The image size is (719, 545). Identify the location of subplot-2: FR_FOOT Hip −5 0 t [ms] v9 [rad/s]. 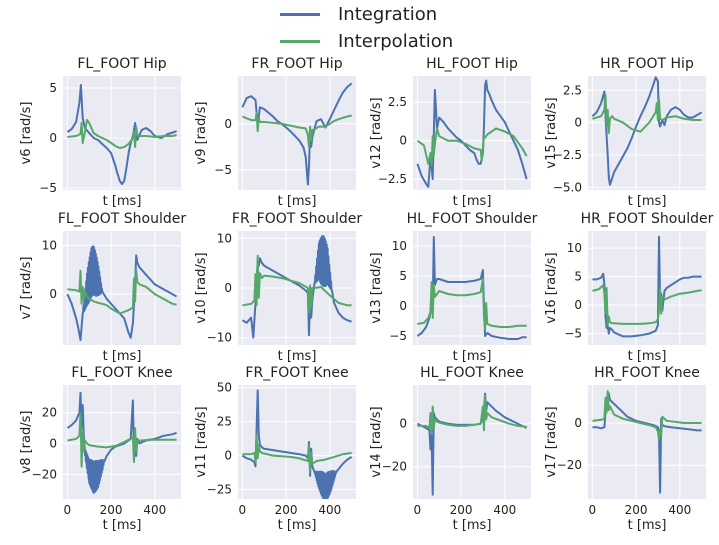
(275, 132).